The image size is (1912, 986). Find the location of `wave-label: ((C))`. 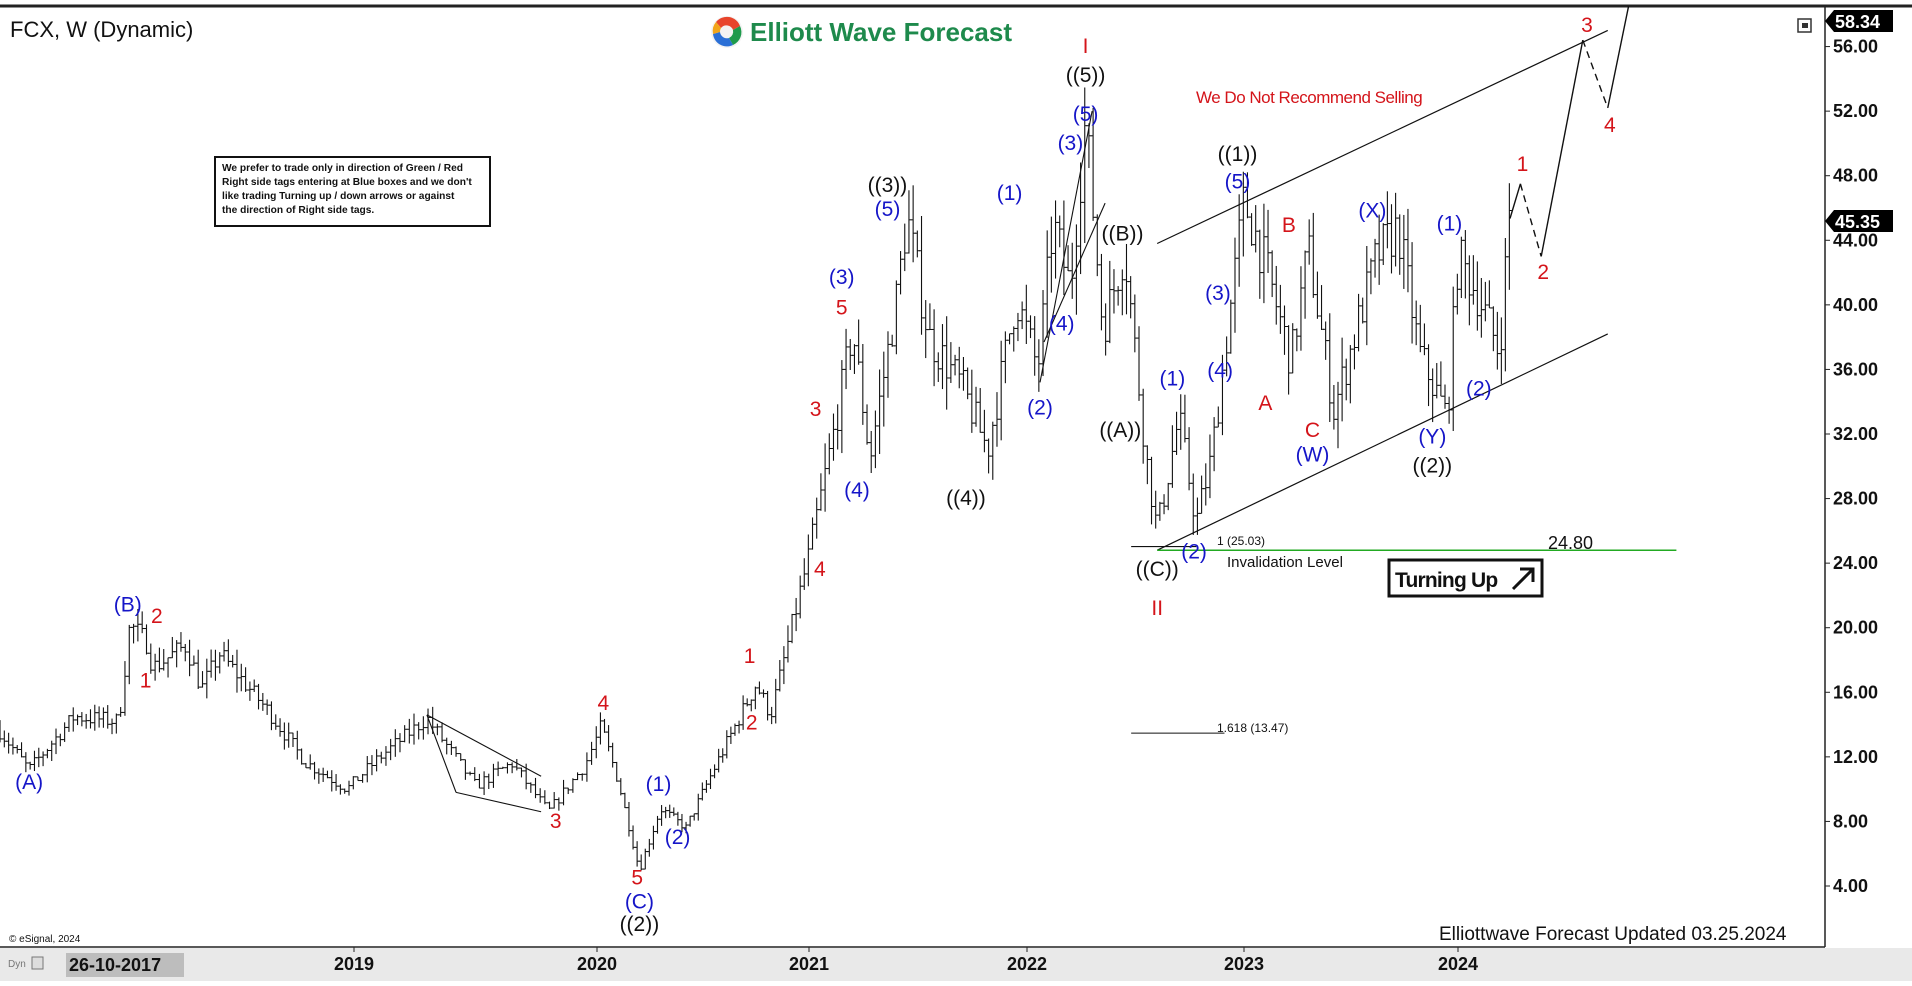

wave-label: ((C)) is located at coordinates (1157, 569).